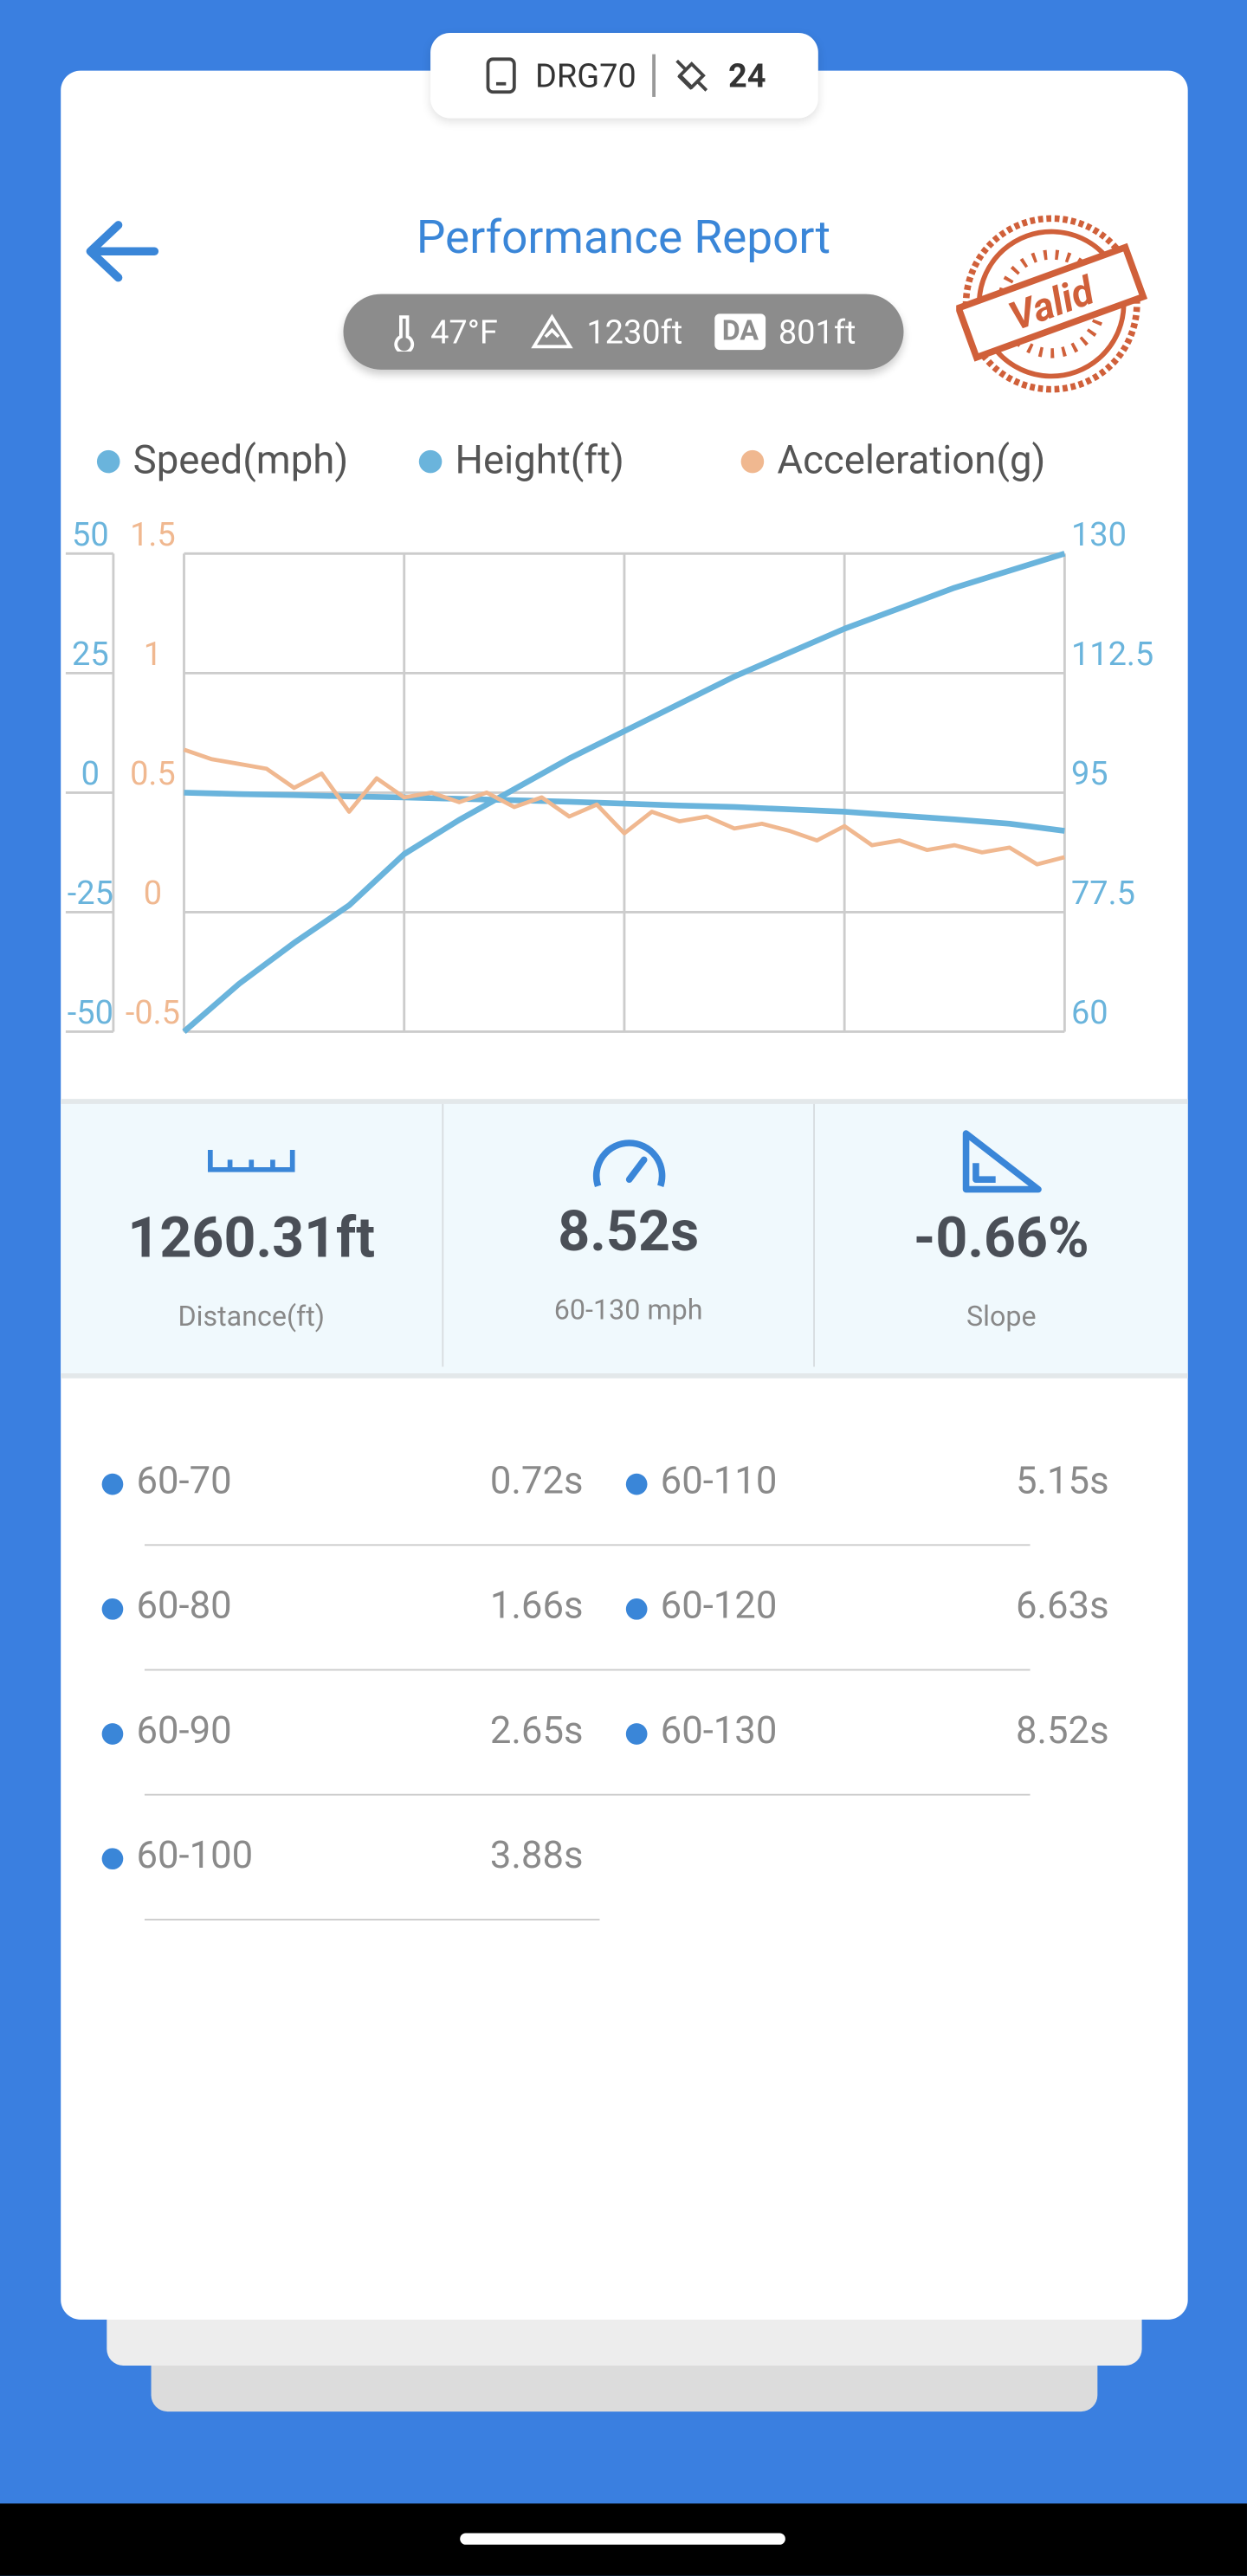 Image resolution: width=1247 pixels, height=2576 pixels. I want to click on tick-label: 77.5, so click(1103, 894).